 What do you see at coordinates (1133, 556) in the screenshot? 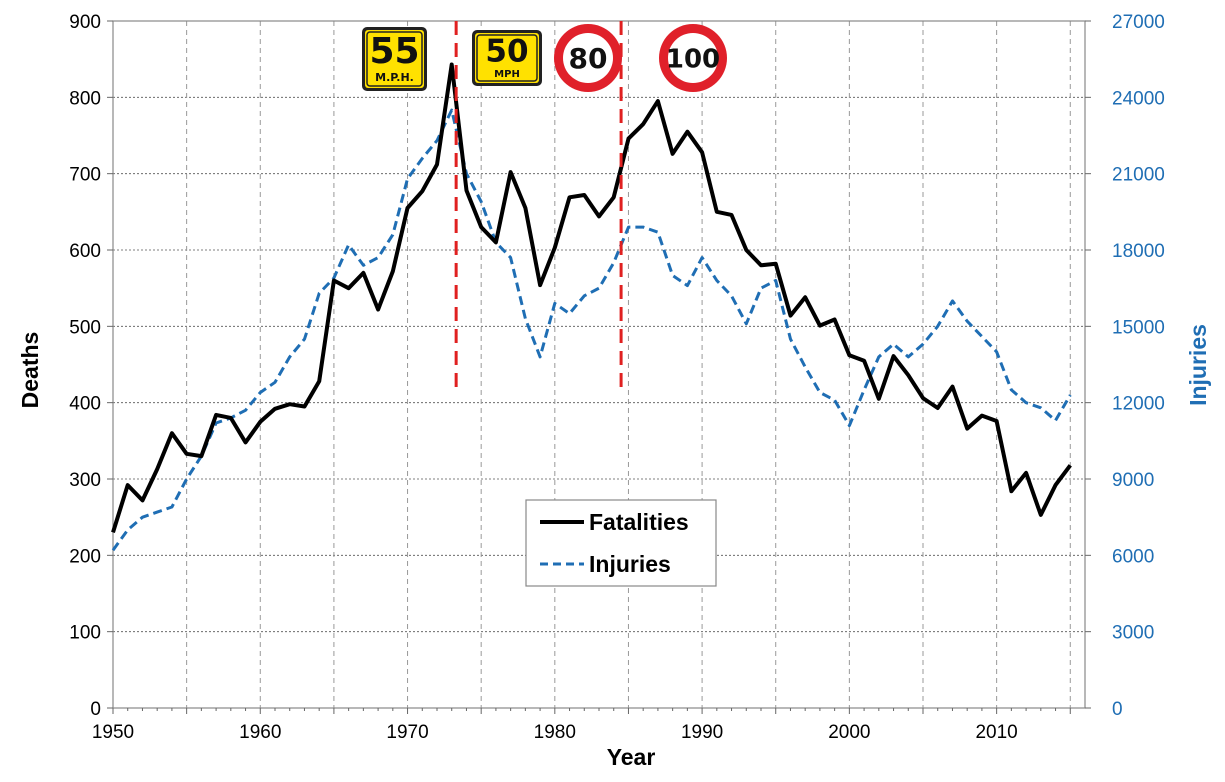
I see `y2-tick-label: 6000` at bounding box center [1133, 556].